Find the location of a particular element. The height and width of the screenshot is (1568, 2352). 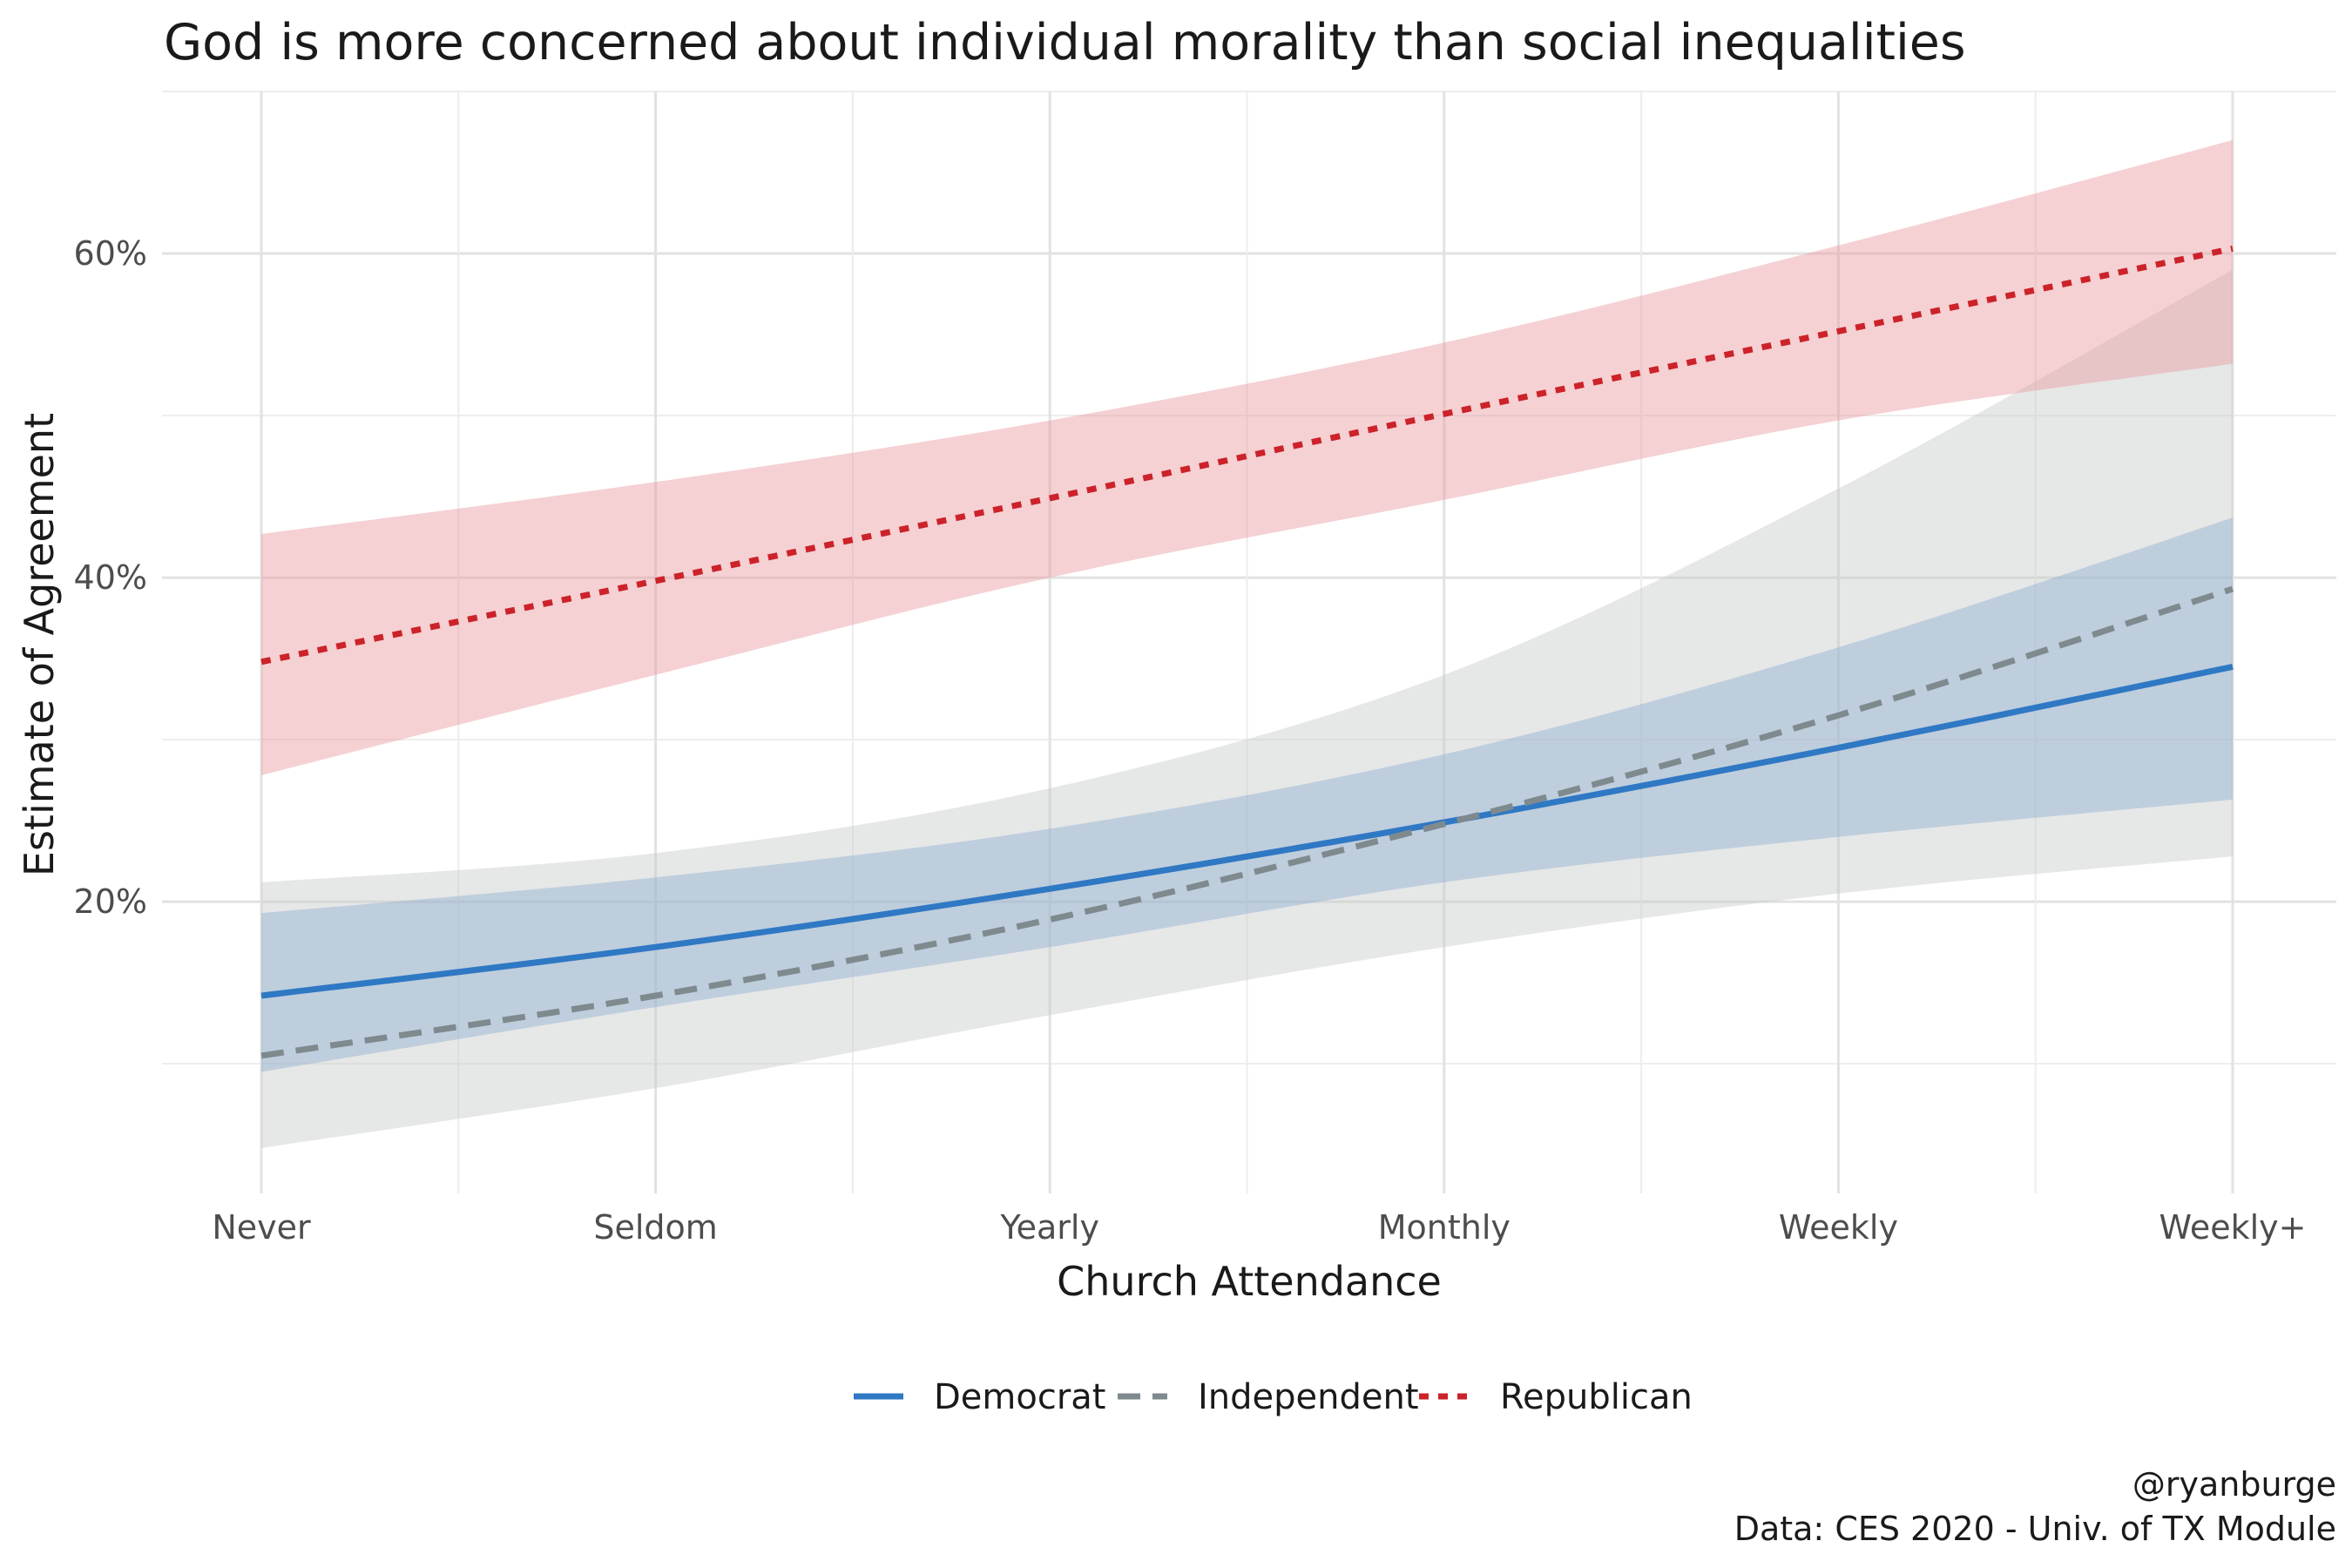

y-tick-labels: 20% 40% 60% is located at coordinates (110, 577).